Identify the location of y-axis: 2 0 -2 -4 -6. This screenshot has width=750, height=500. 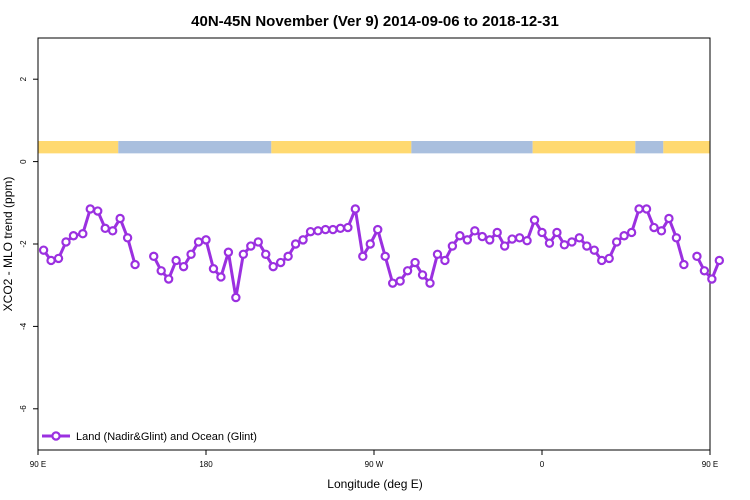
(28, 244).